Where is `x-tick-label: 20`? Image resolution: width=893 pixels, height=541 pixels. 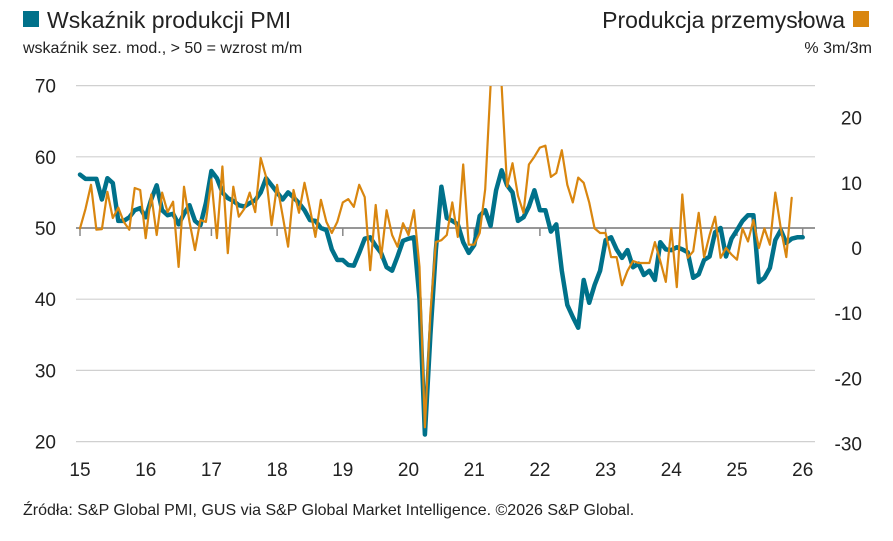
x-tick-label: 20 is located at coordinates (408, 470).